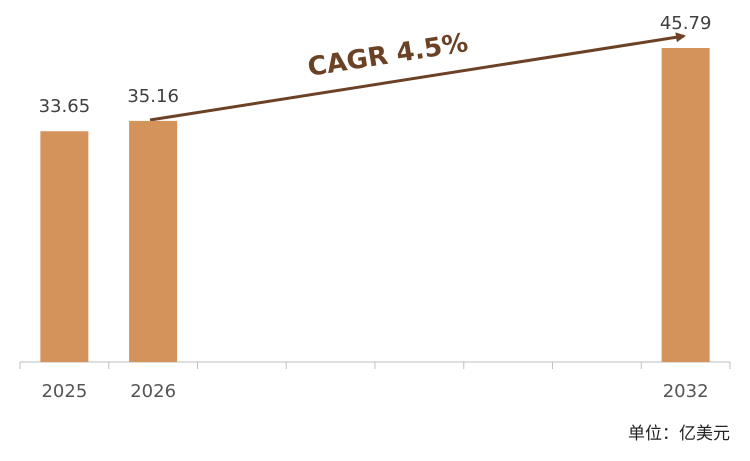 The width and height of the screenshot is (750, 461). Describe the element at coordinates (686, 391) in the screenshot. I see `x-tick-label: 2032` at that location.